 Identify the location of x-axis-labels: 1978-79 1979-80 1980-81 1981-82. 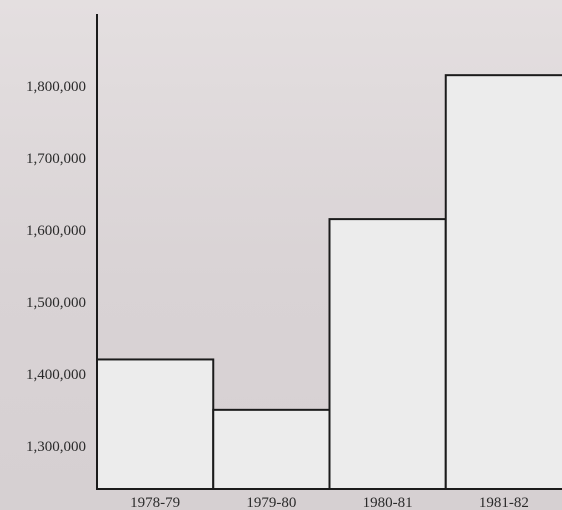
(329, 502).